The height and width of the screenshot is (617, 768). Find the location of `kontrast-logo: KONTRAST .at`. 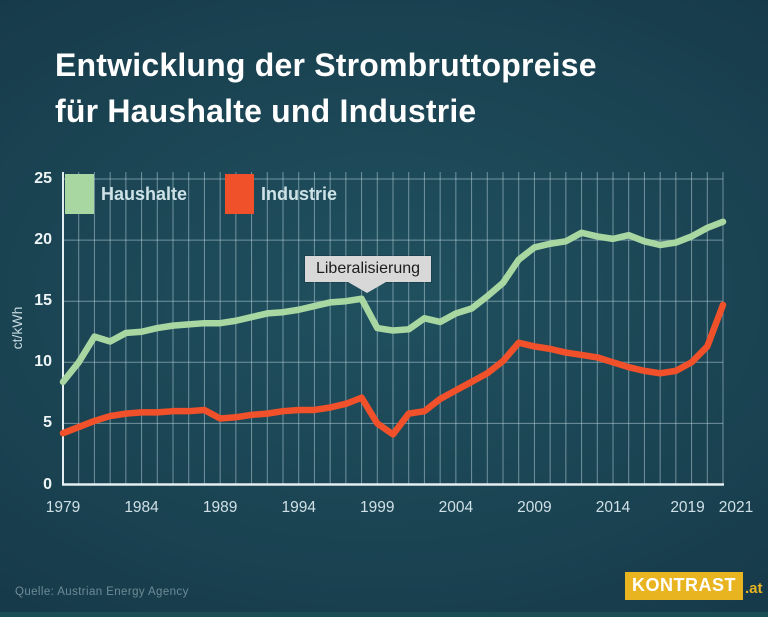

kontrast-logo: KONTRAST .at is located at coordinates (694, 586).